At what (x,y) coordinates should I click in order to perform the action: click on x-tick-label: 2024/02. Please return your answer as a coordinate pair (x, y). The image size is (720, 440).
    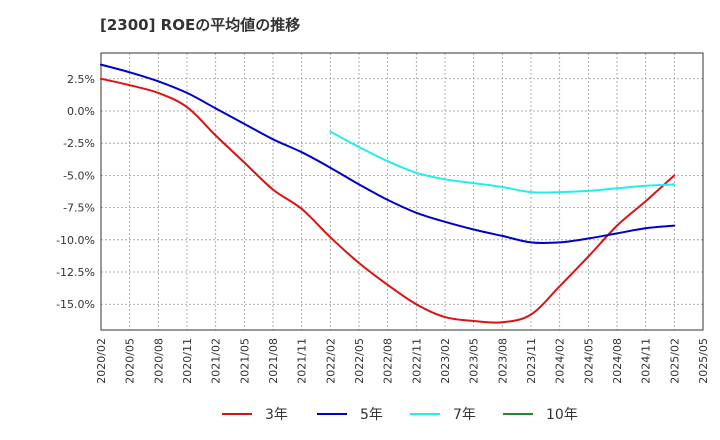
    Looking at the image, I should click on (560, 361).